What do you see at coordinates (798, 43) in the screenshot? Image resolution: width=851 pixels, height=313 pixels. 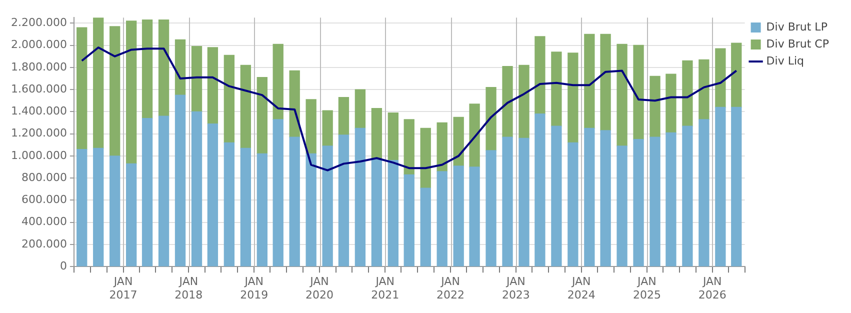 I see `legend-label: Div Brut CP` at bounding box center [798, 43].